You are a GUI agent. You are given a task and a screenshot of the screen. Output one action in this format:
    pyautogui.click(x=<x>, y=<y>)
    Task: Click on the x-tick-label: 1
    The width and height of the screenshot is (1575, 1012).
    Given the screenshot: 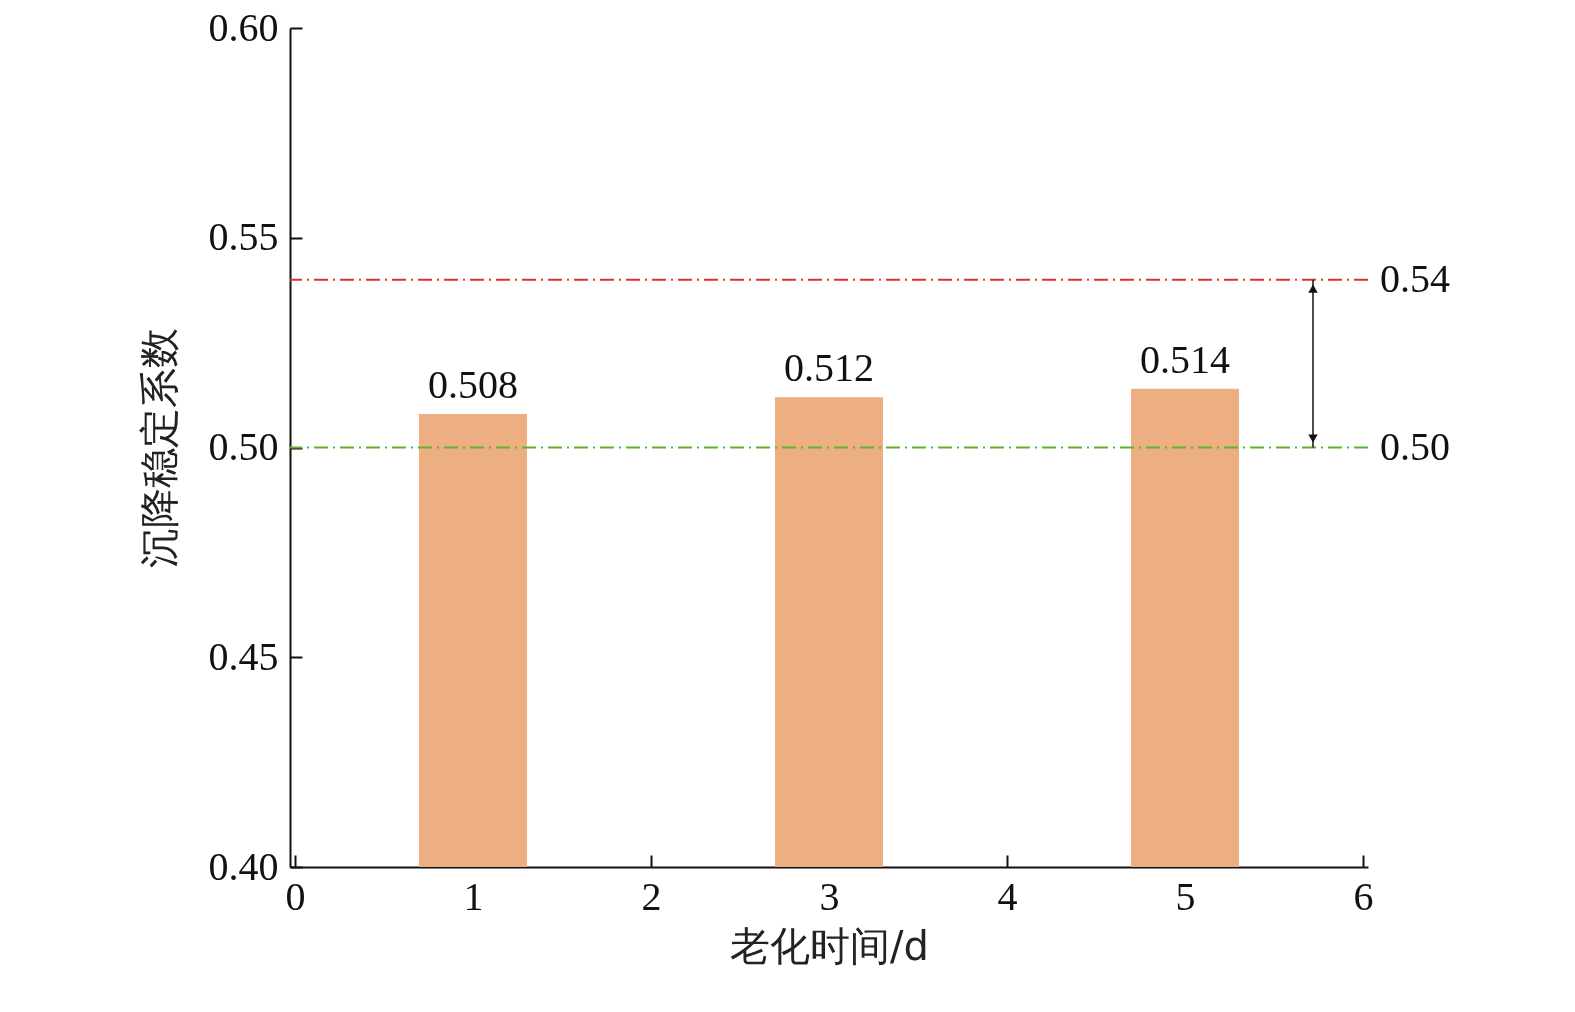 What is the action you would take?
    pyautogui.click(x=473, y=896)
    